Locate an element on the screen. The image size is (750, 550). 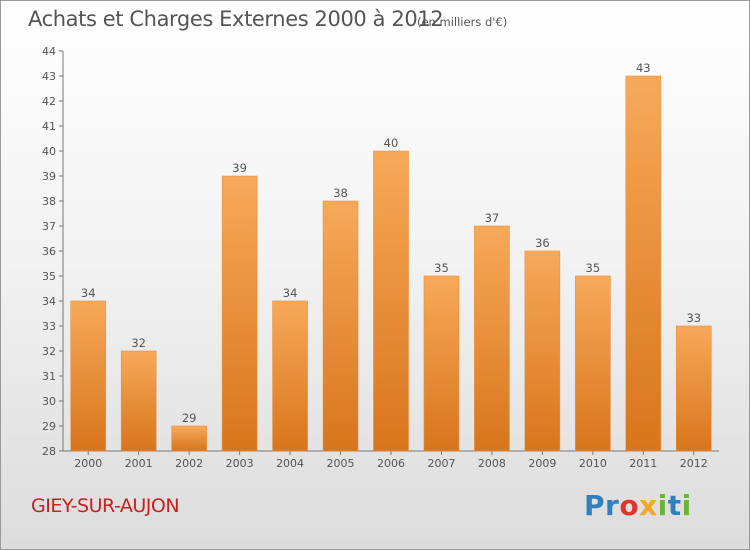
x-tick-label: 2001 is located at coordinates (139, 463).